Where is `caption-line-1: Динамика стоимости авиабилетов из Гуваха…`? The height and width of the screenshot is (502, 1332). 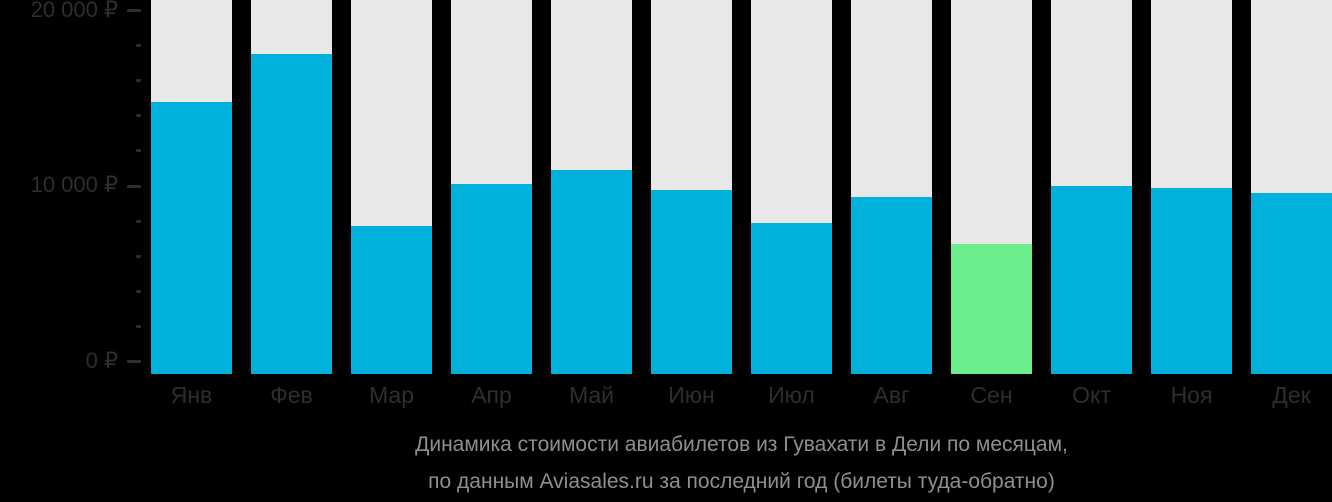
caption-line-1: Динамика стоимости авиабилетов из Гуваха… is located at coordinates (741, 444).